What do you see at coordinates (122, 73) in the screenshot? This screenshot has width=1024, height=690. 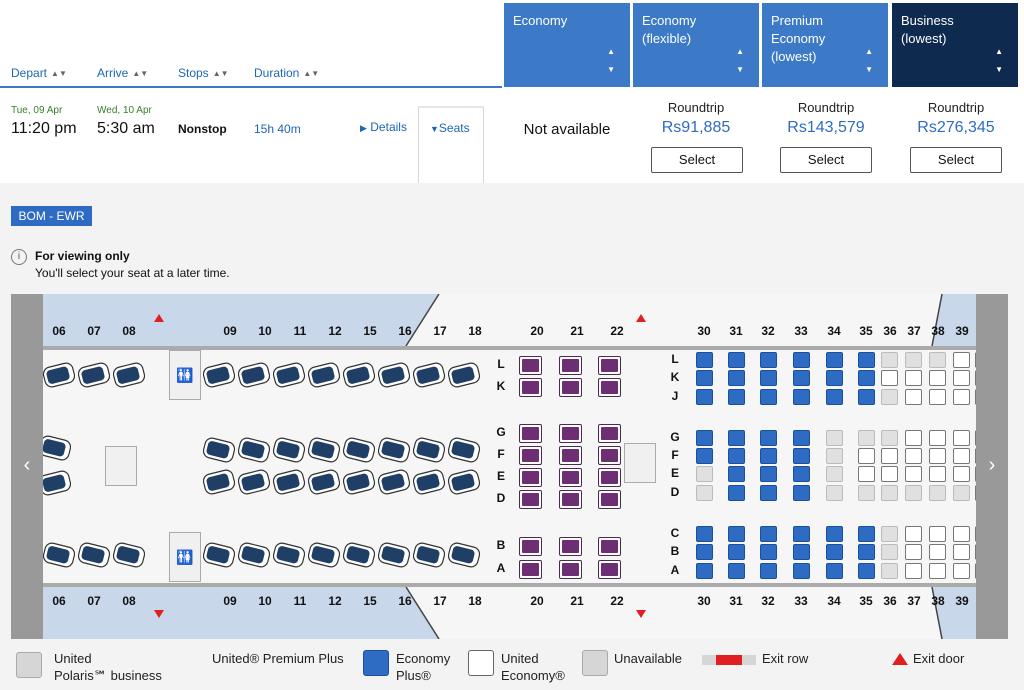 I see `sort-arrive: Arrive ▲▼` at bounding box center [122, 73].